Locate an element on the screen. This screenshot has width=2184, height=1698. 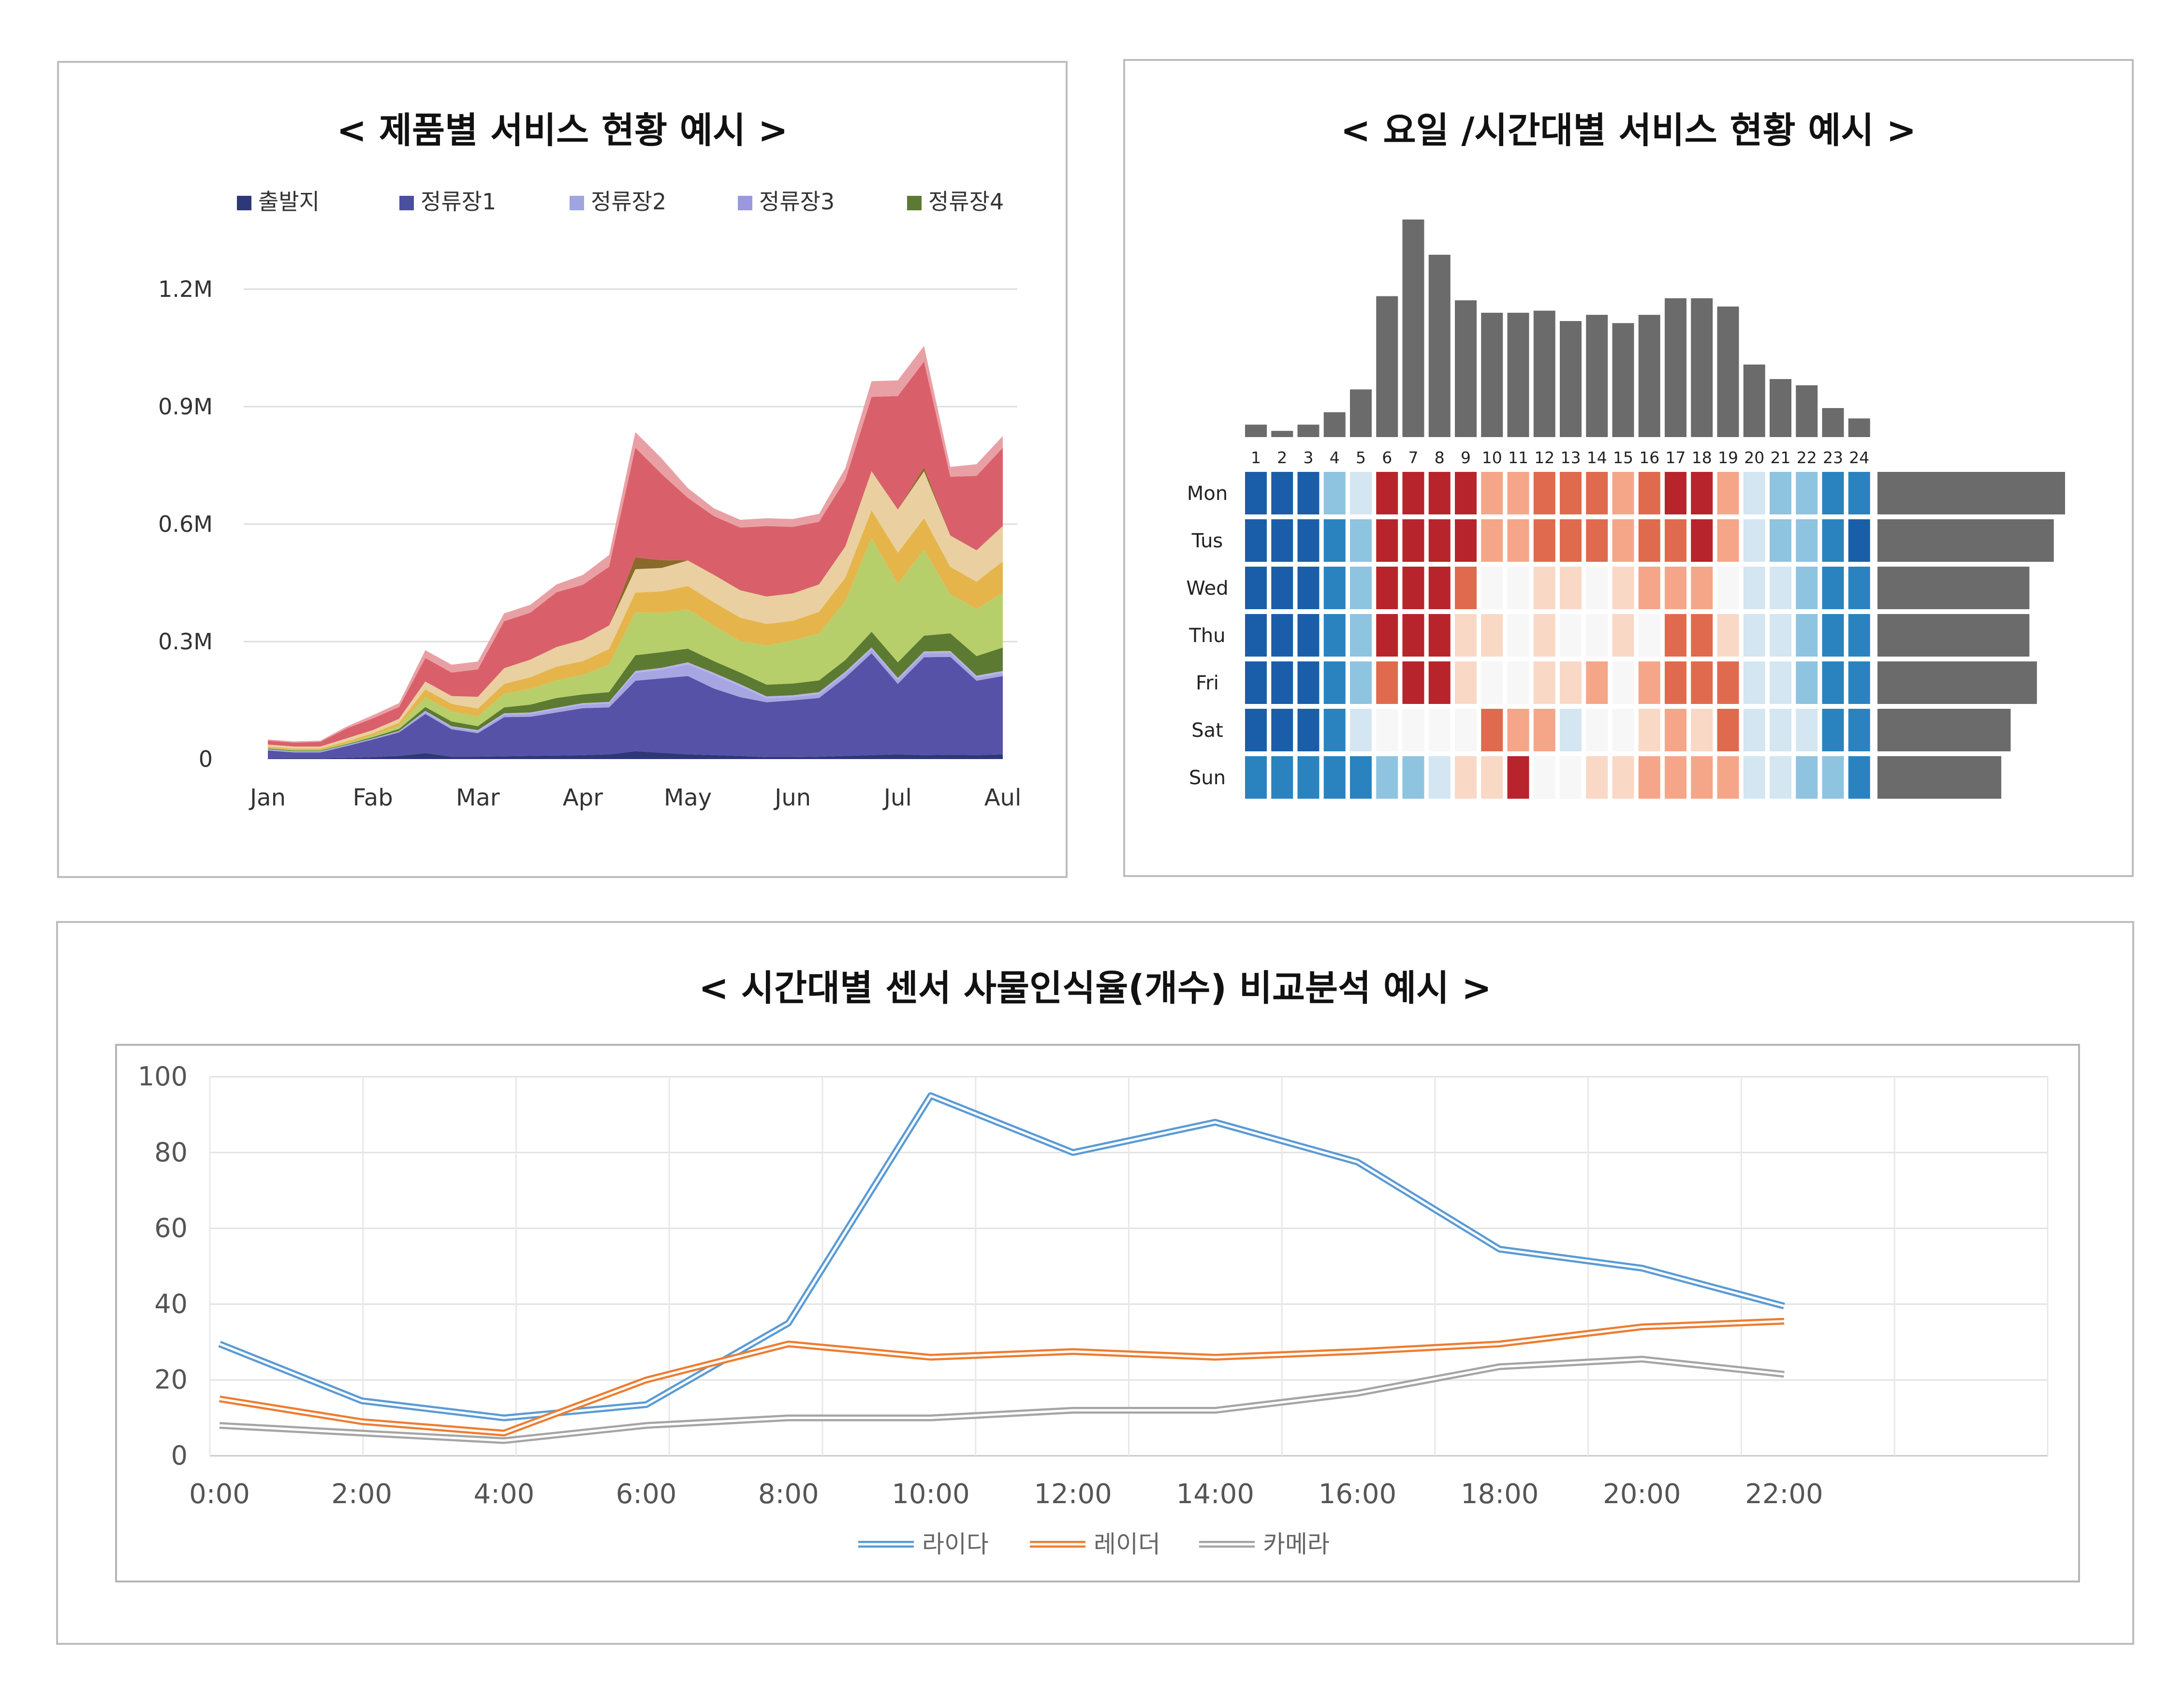
y-tick-label: 0.3M is located at coordinates (185, 642).